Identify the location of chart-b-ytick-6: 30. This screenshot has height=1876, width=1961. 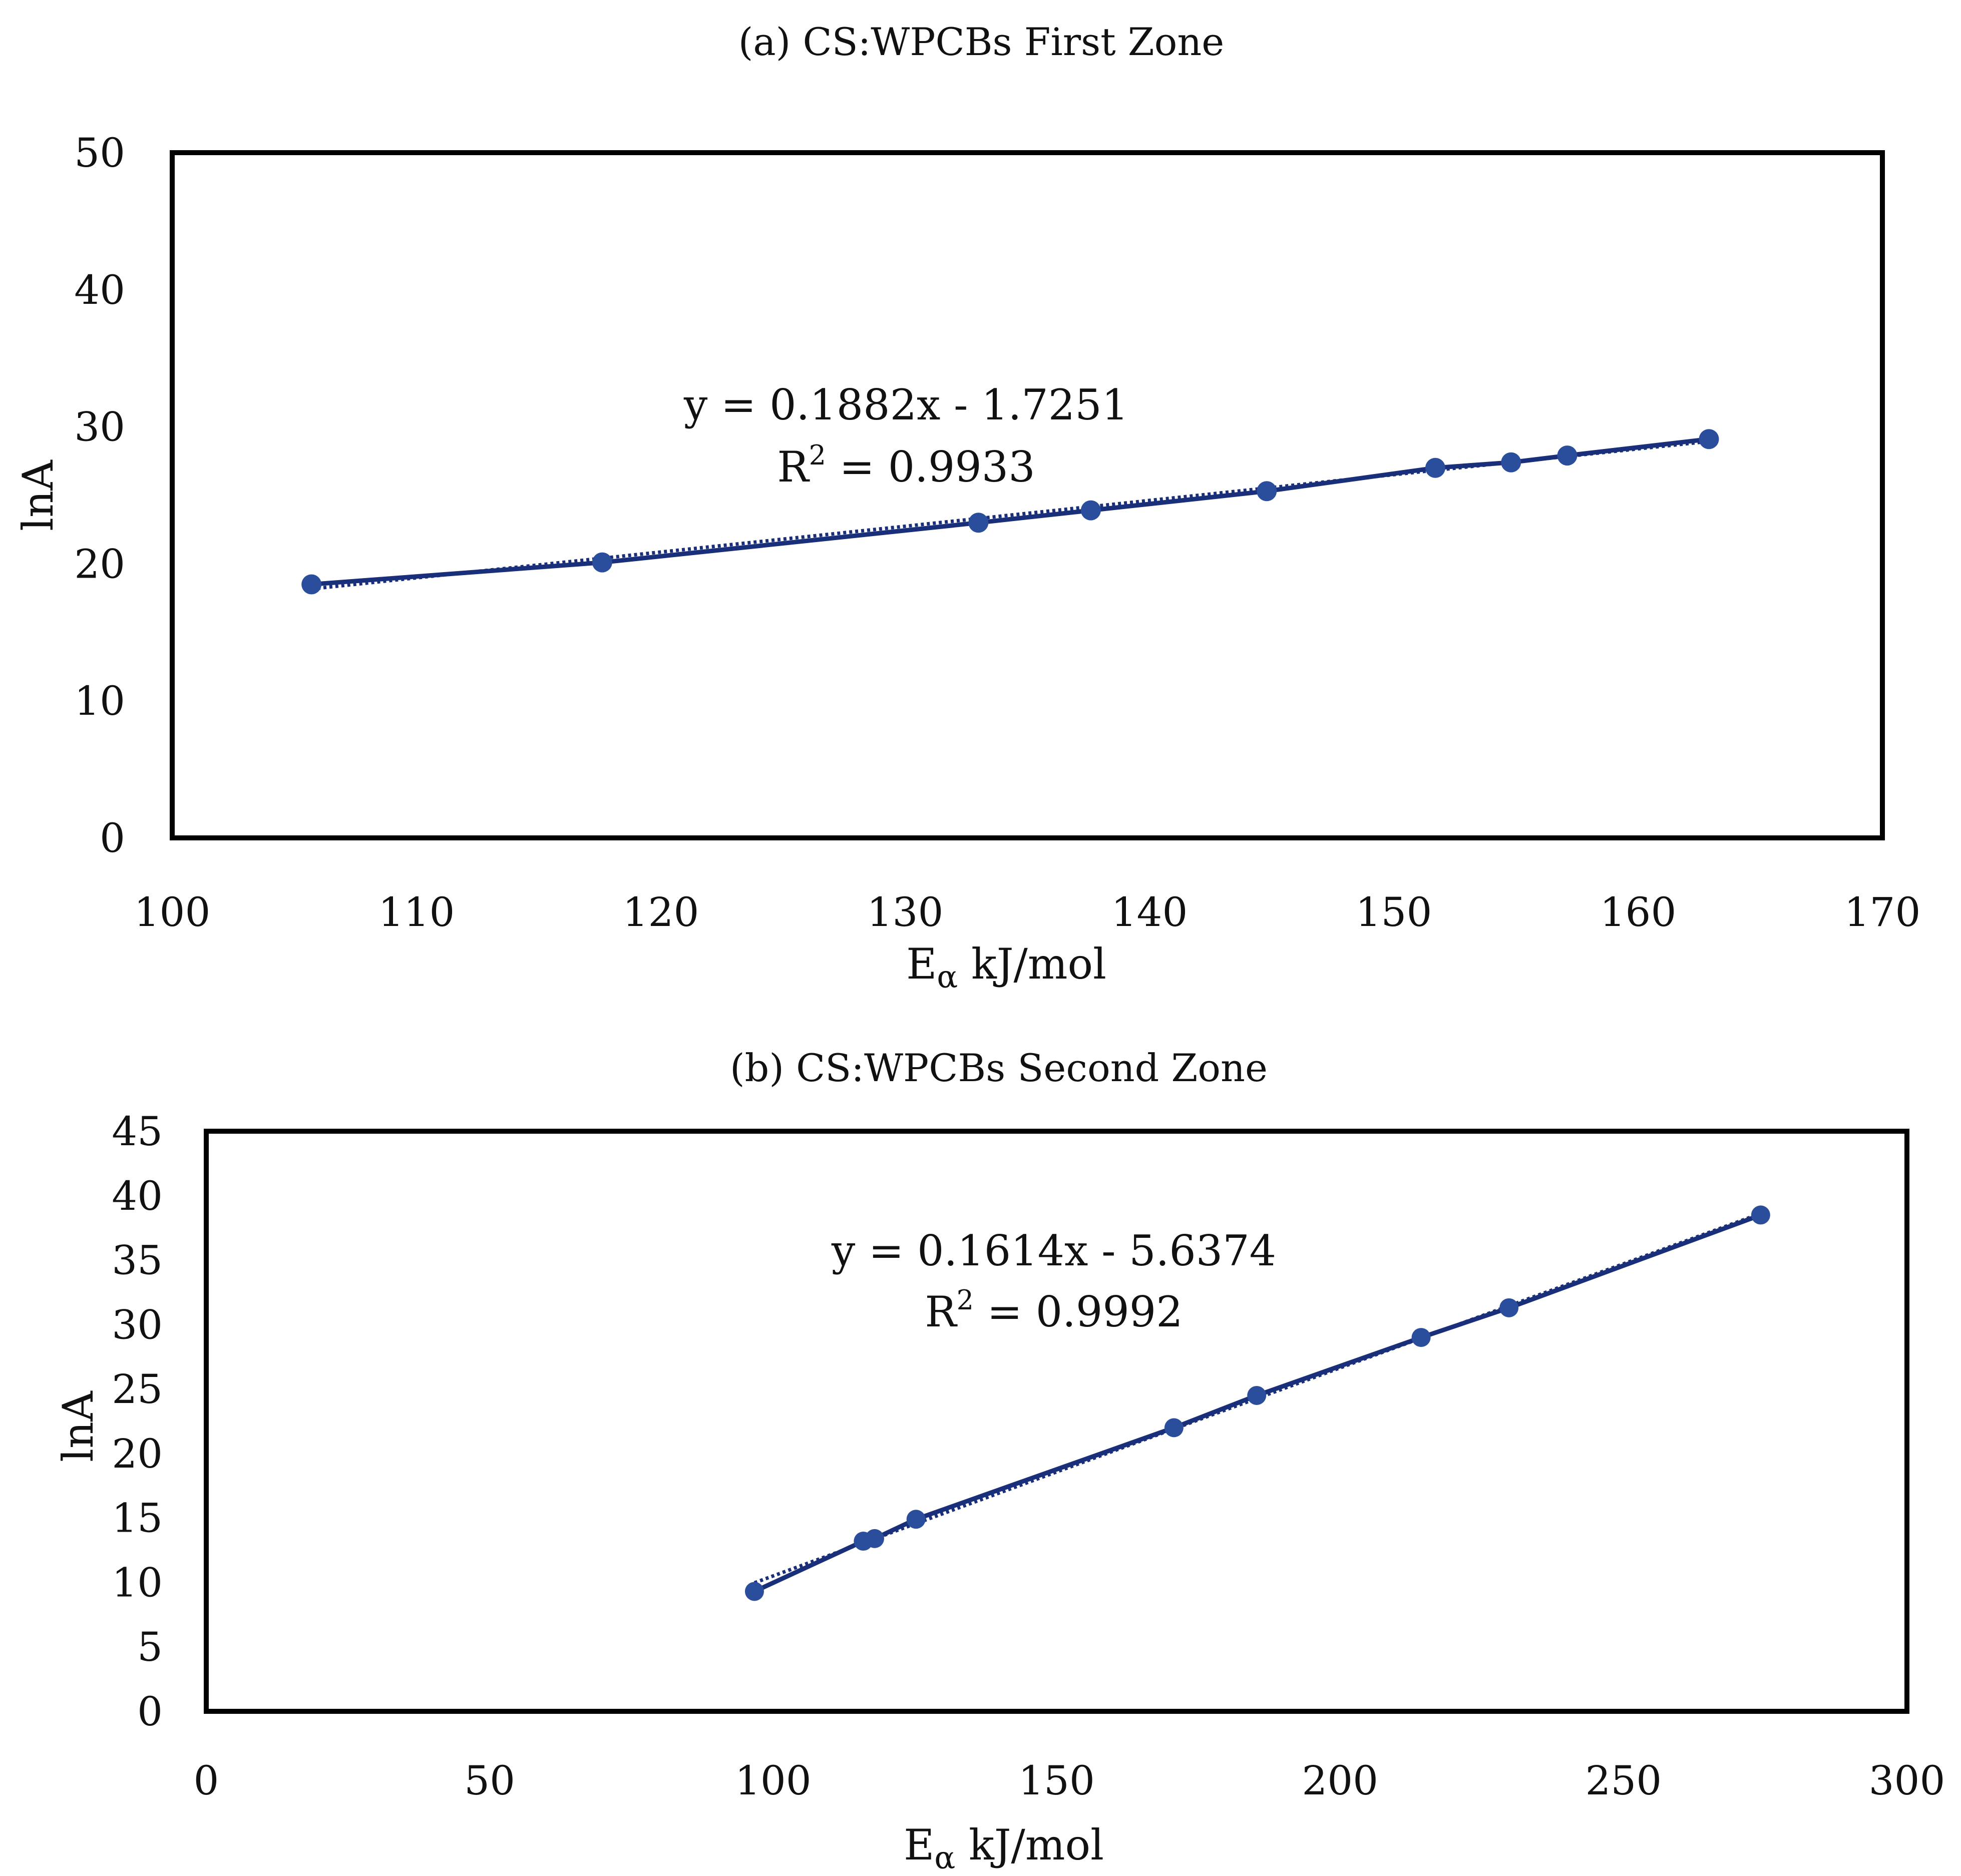
(137, 1324).